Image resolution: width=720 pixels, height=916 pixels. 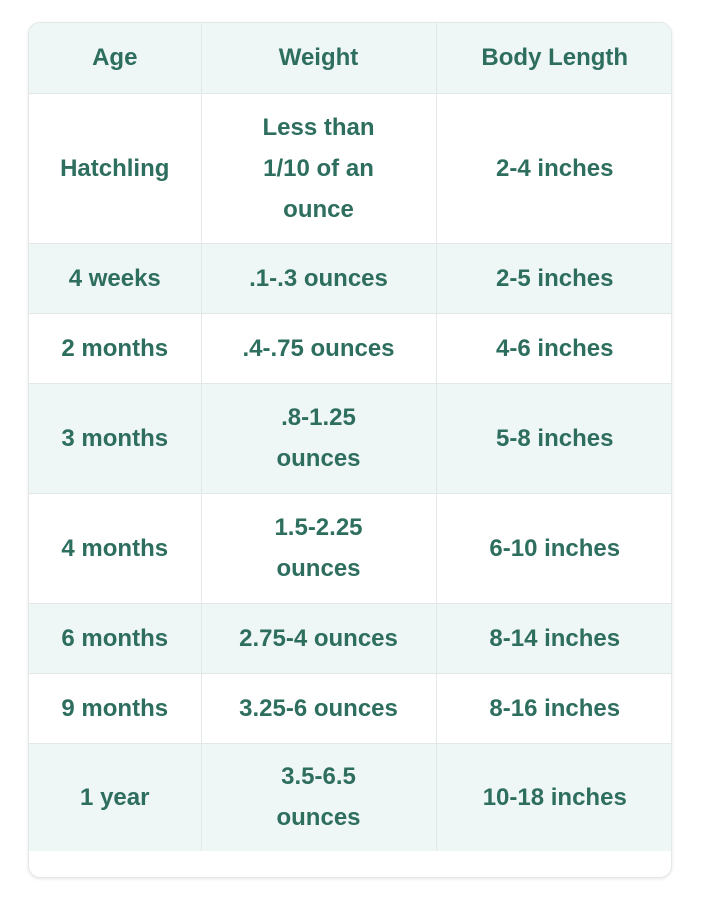 What do you see at coordinates (319, 58) in the screenshot?
I see `header-weight: Weight` at bounding box center [319, 58].